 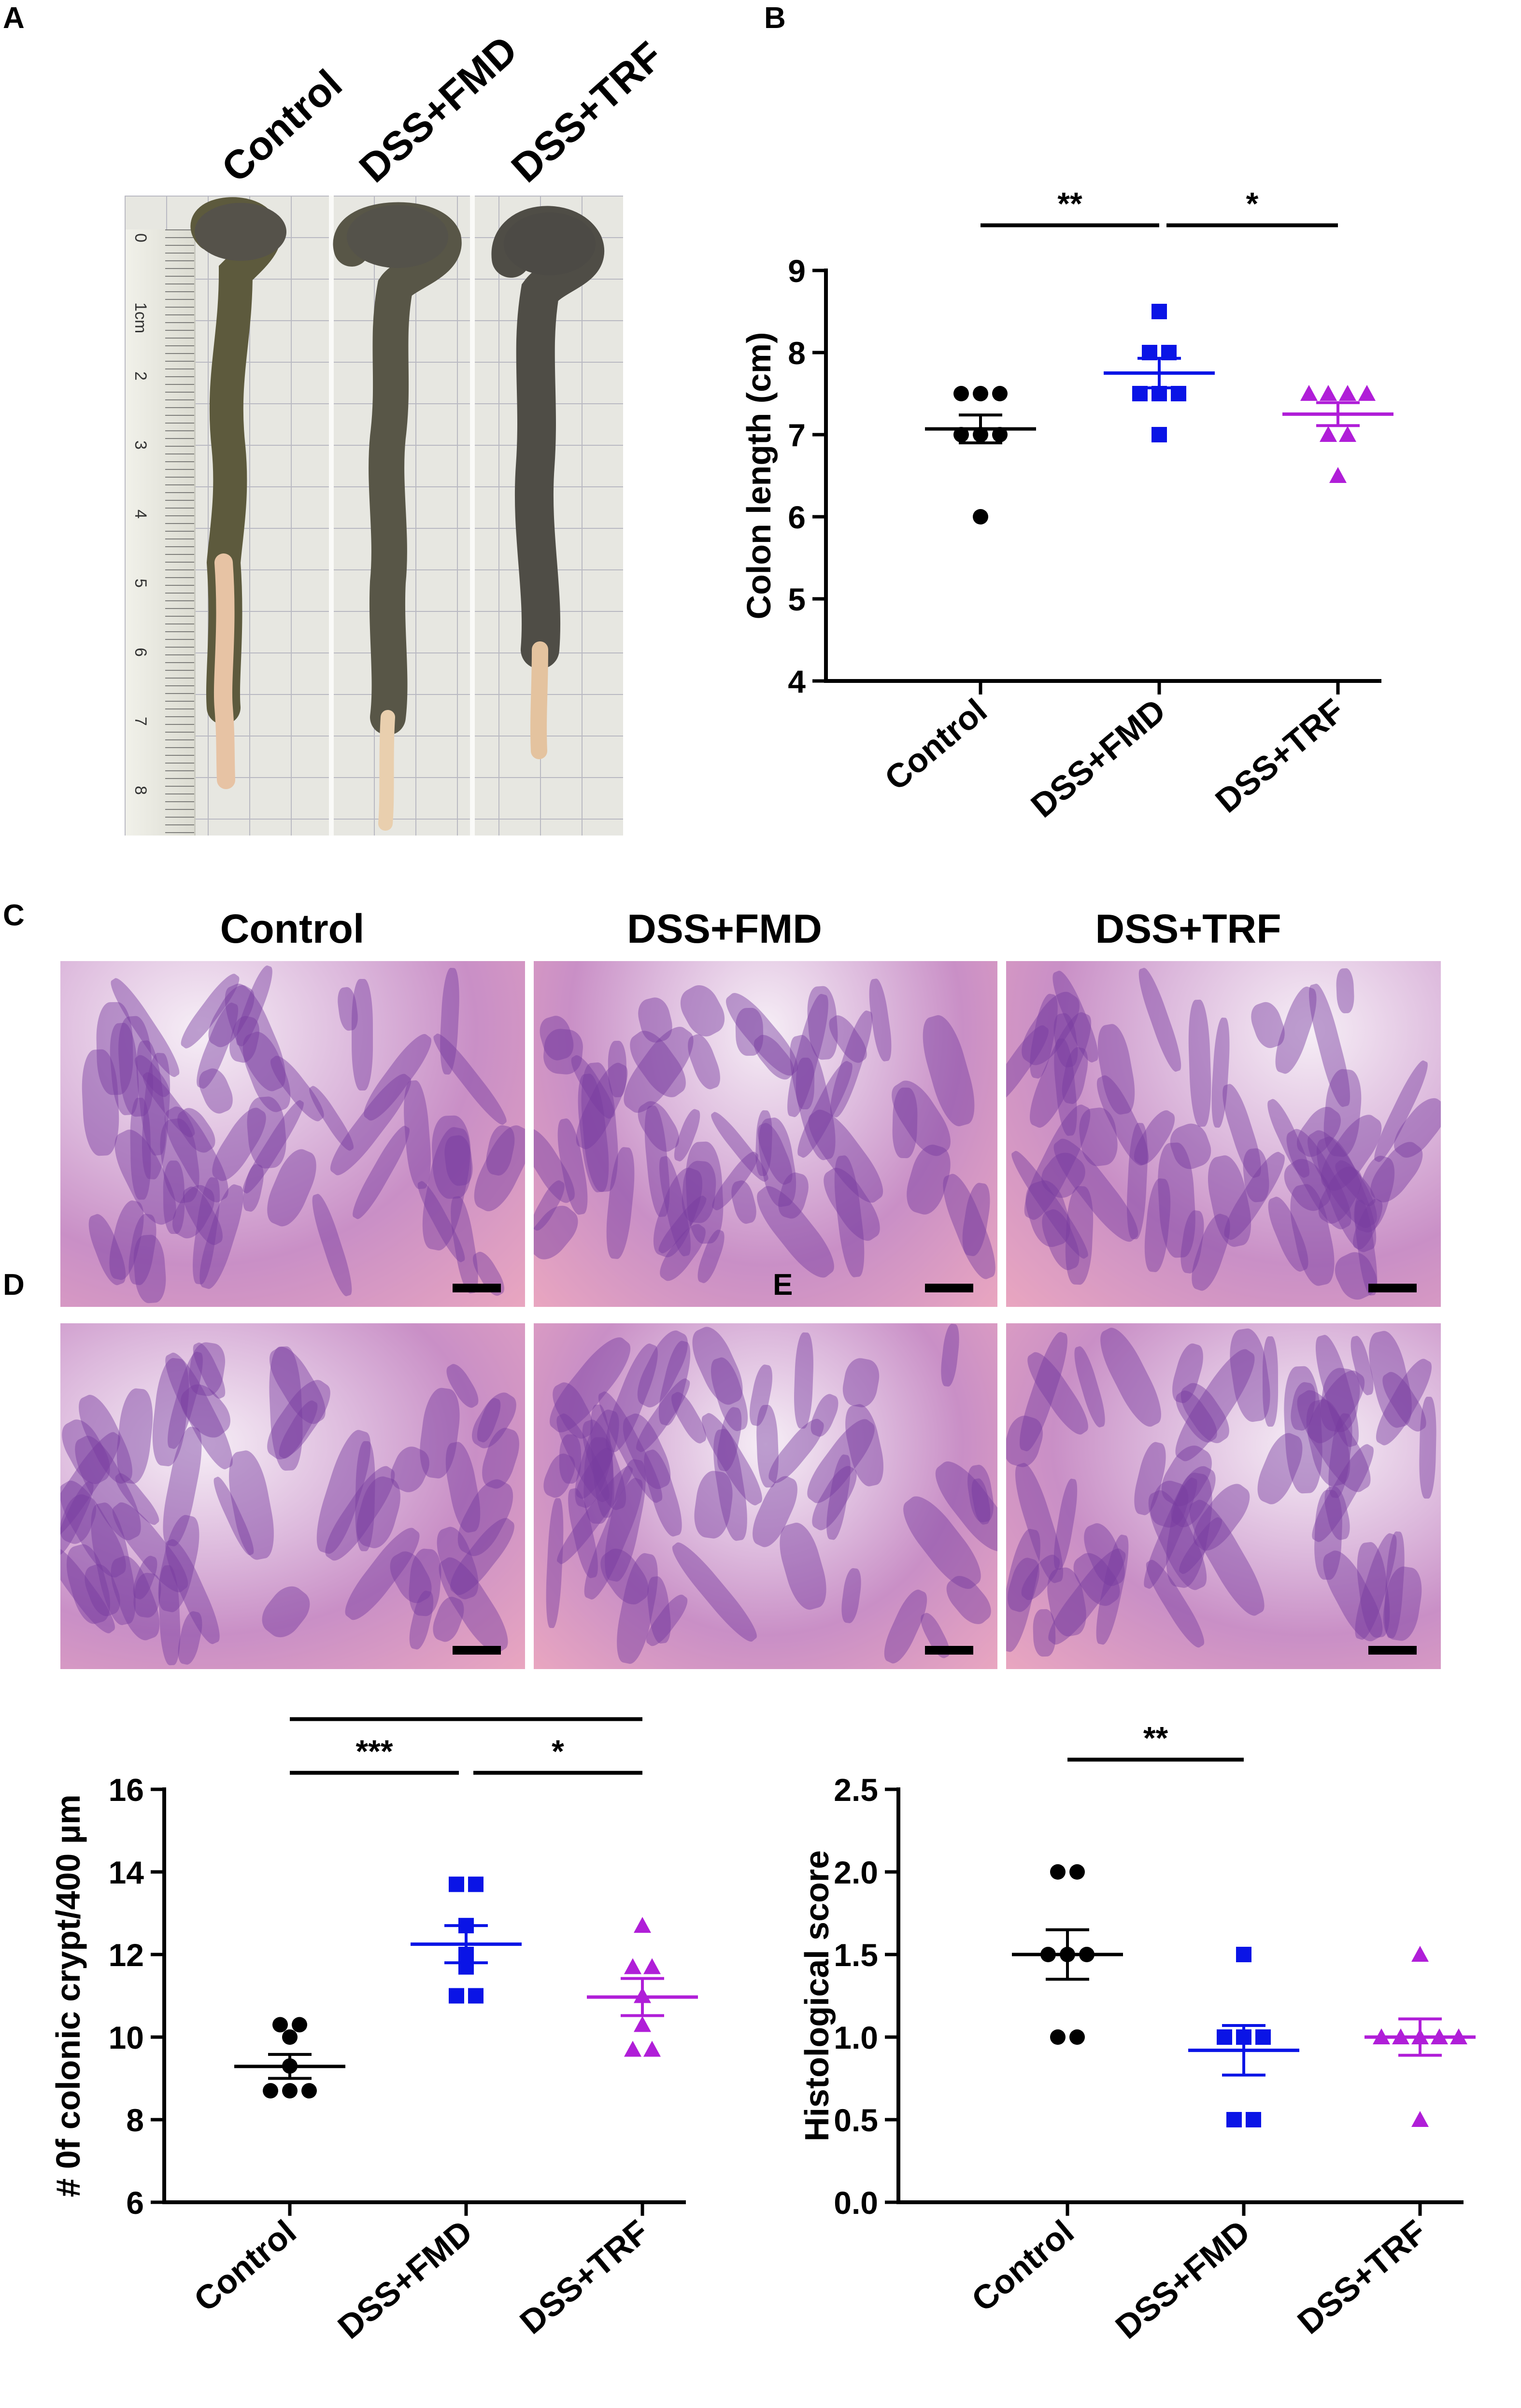 I want to click on y-tick-label: 1.0, so click(x=856, y=2037).